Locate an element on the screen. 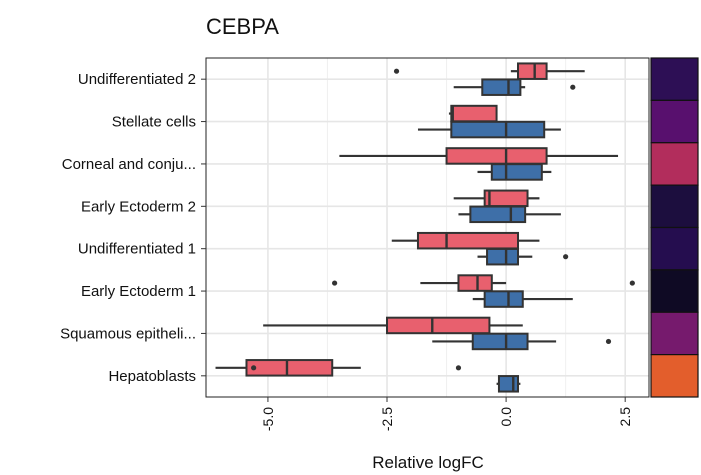 The width and height of the screenshot is (701, 475). side-heatmap is located at coordinates (674, 227).